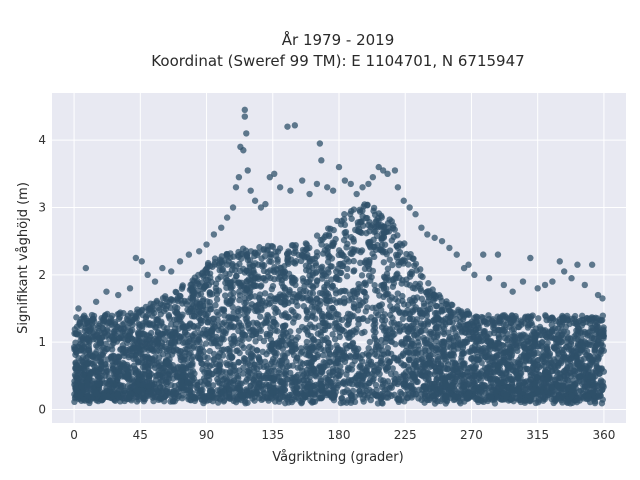 The image size is (640, 480). I want to click on chart-title-line-1: År 1979 - 2019, so click(338, 39).